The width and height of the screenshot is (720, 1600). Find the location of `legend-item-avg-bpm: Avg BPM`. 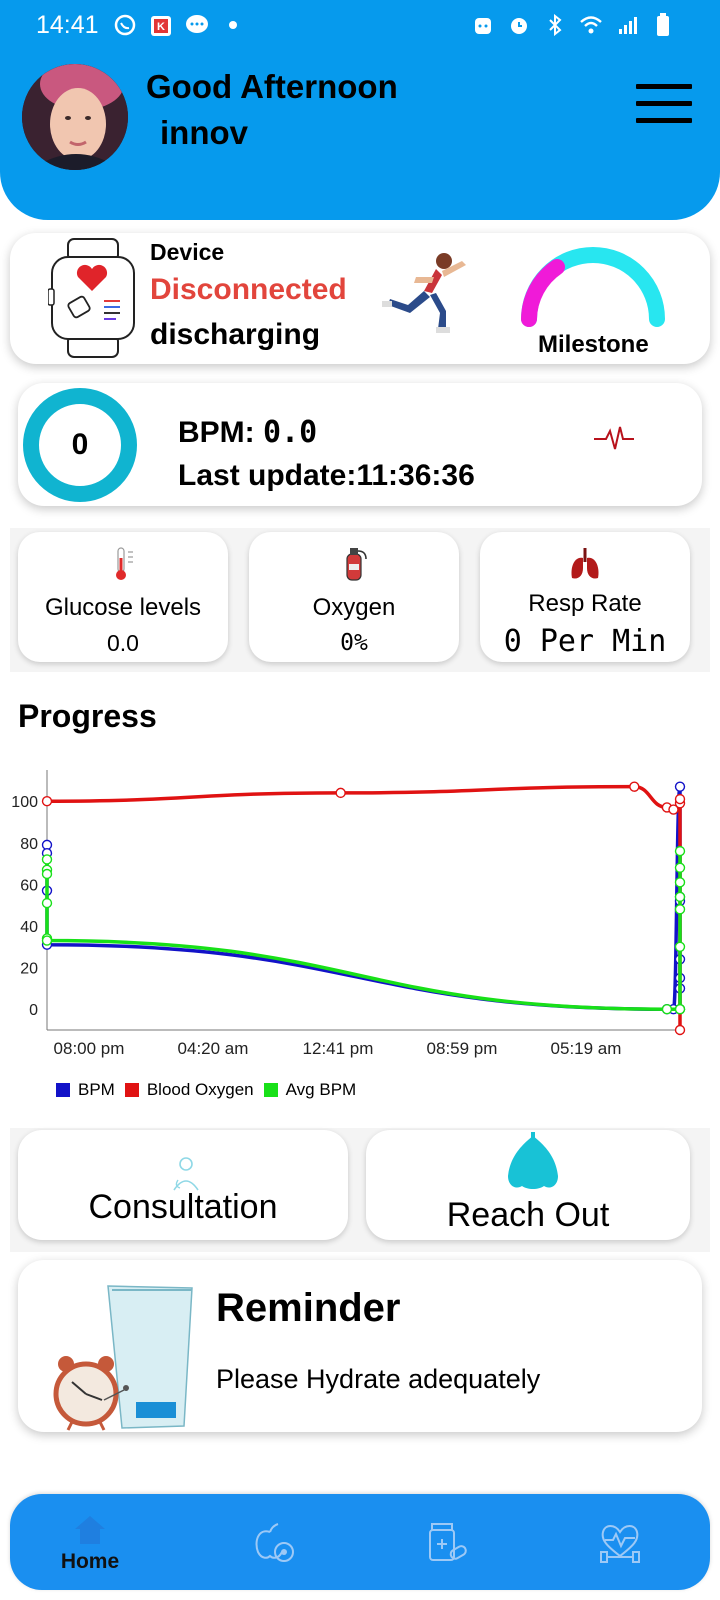

legend-item-avg-bpm: Avg BPM is located at coordinates (310, 1090).